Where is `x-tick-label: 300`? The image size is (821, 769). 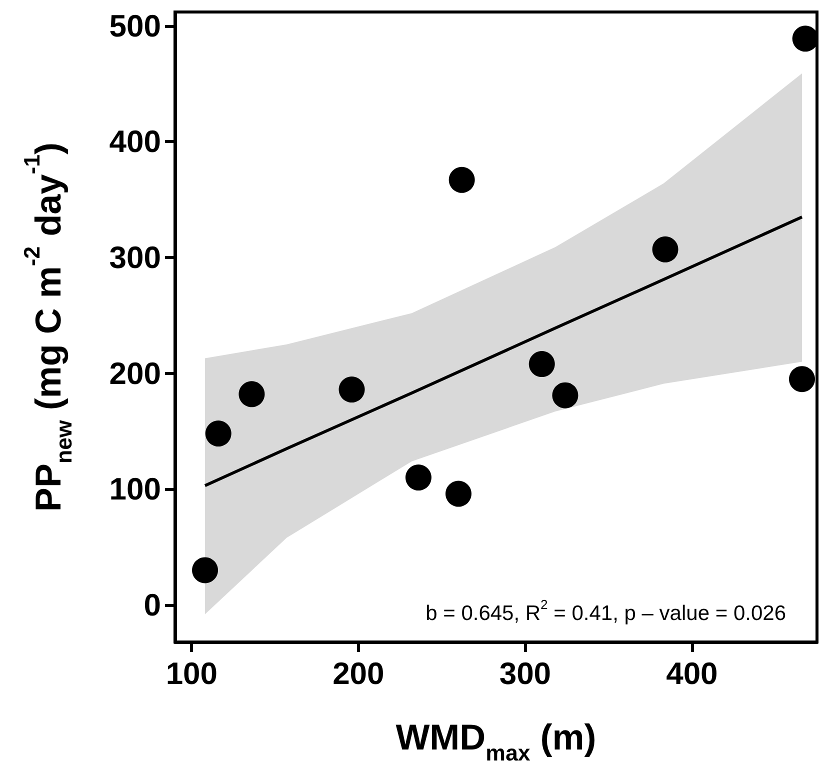
x-tick-label: 300 is located at coordinates (525, 673).